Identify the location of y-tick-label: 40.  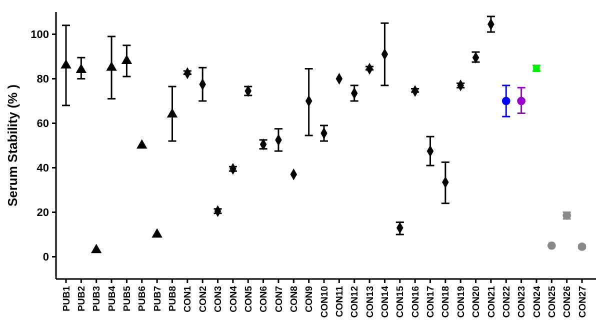
(42, 168).